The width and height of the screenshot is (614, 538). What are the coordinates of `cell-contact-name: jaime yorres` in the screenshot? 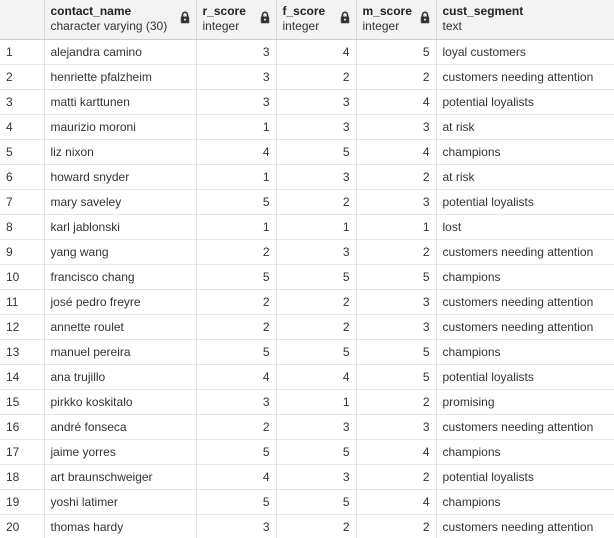 It's located at (120, 452).